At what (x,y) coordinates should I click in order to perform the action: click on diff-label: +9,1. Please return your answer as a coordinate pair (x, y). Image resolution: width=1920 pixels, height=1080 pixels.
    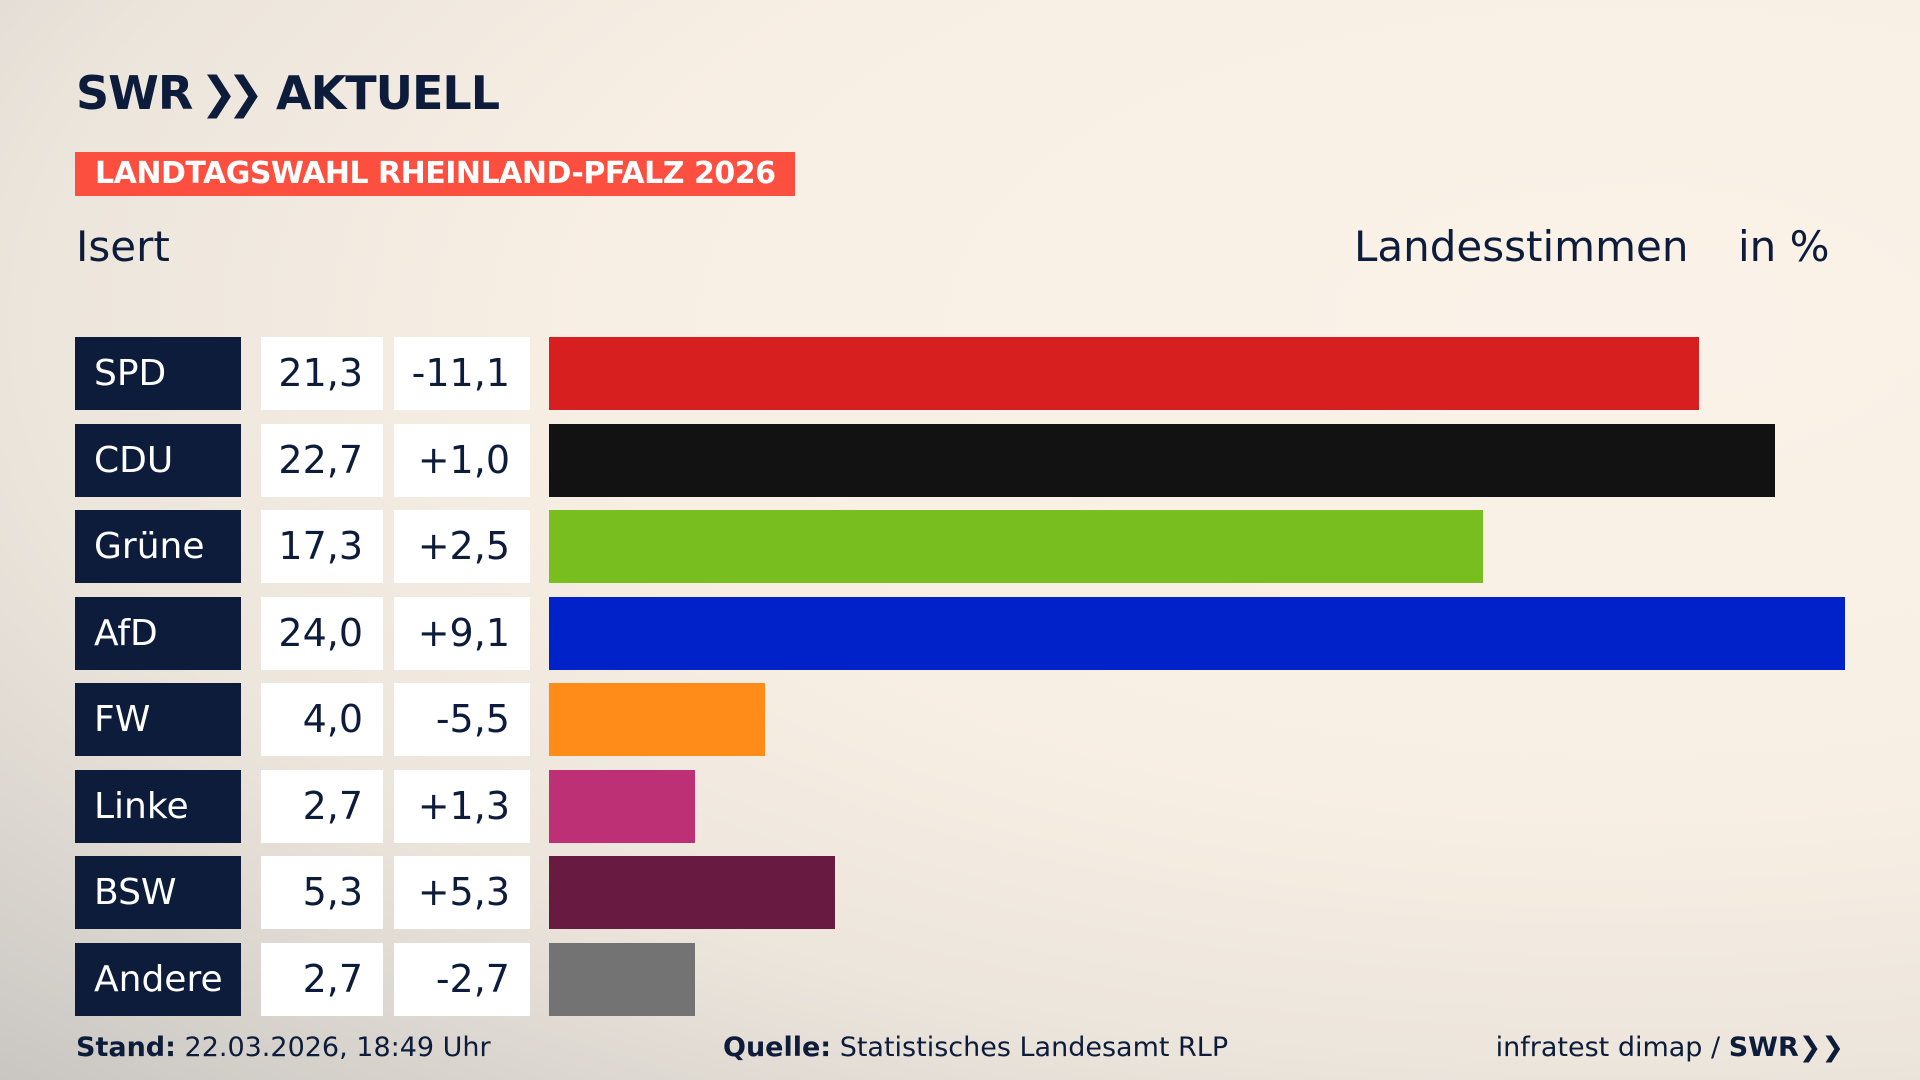
    Looking at the image, I should click on (462, 633).